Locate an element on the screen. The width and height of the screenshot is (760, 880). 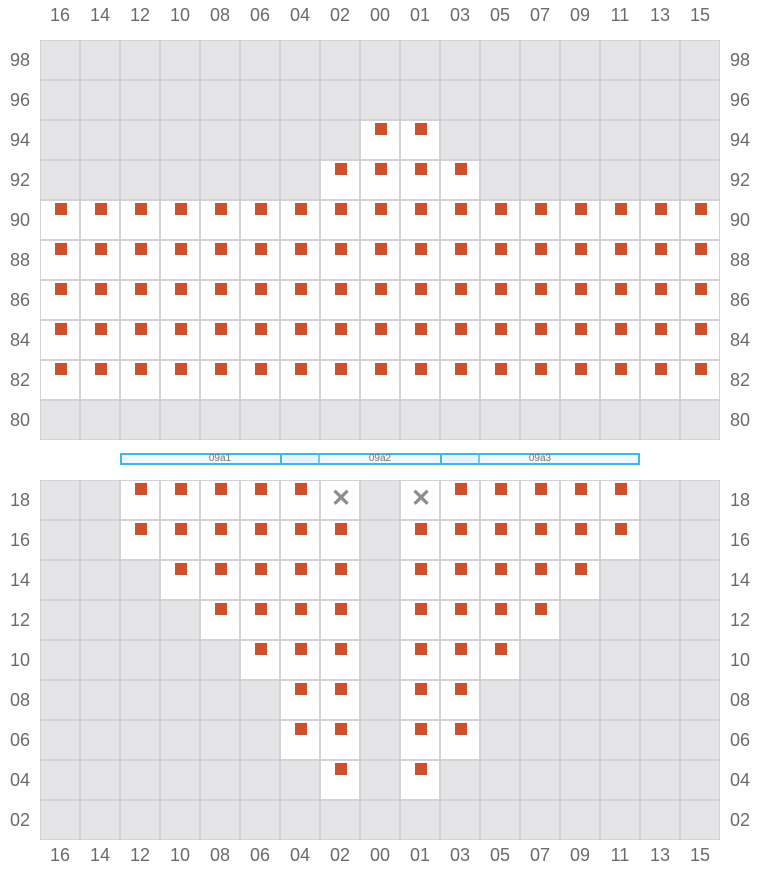
reticle-09a2: 09a2 is located at coordinates (380, 459).